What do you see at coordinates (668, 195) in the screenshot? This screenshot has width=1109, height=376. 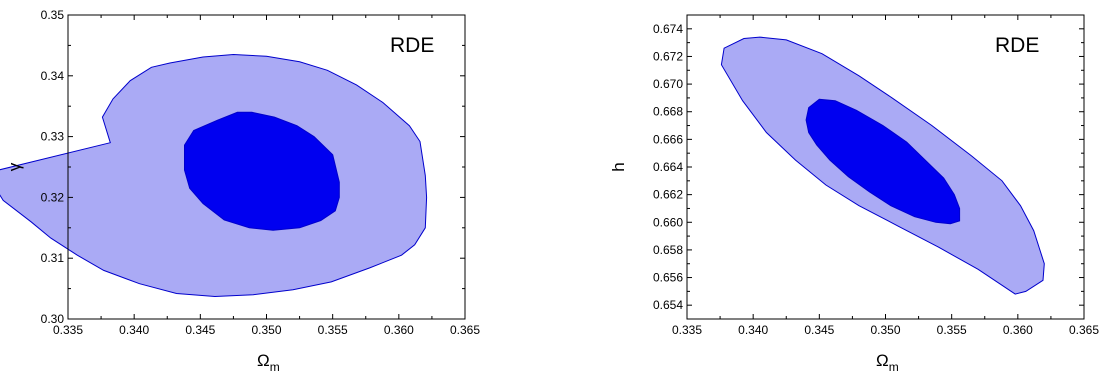 I see `h-y-tick-label: 0.662` at bounding box center [668, 195].